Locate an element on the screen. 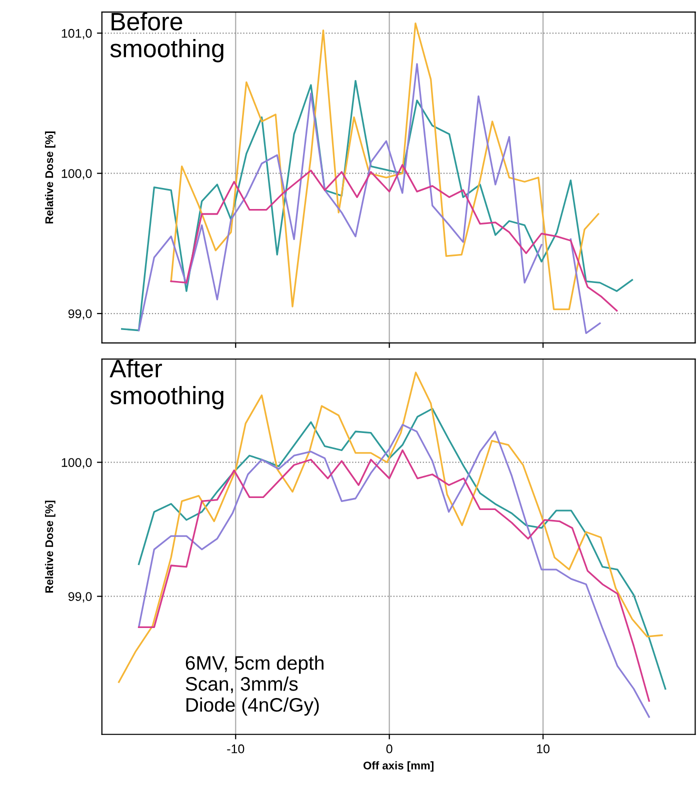 Image resolution: width=698 pixels, height=807 pixels. annotation: 6MV, 5cm depth Scan, 3mm/s Diode (4nC/Gy) is located at coordinates (255, 686).